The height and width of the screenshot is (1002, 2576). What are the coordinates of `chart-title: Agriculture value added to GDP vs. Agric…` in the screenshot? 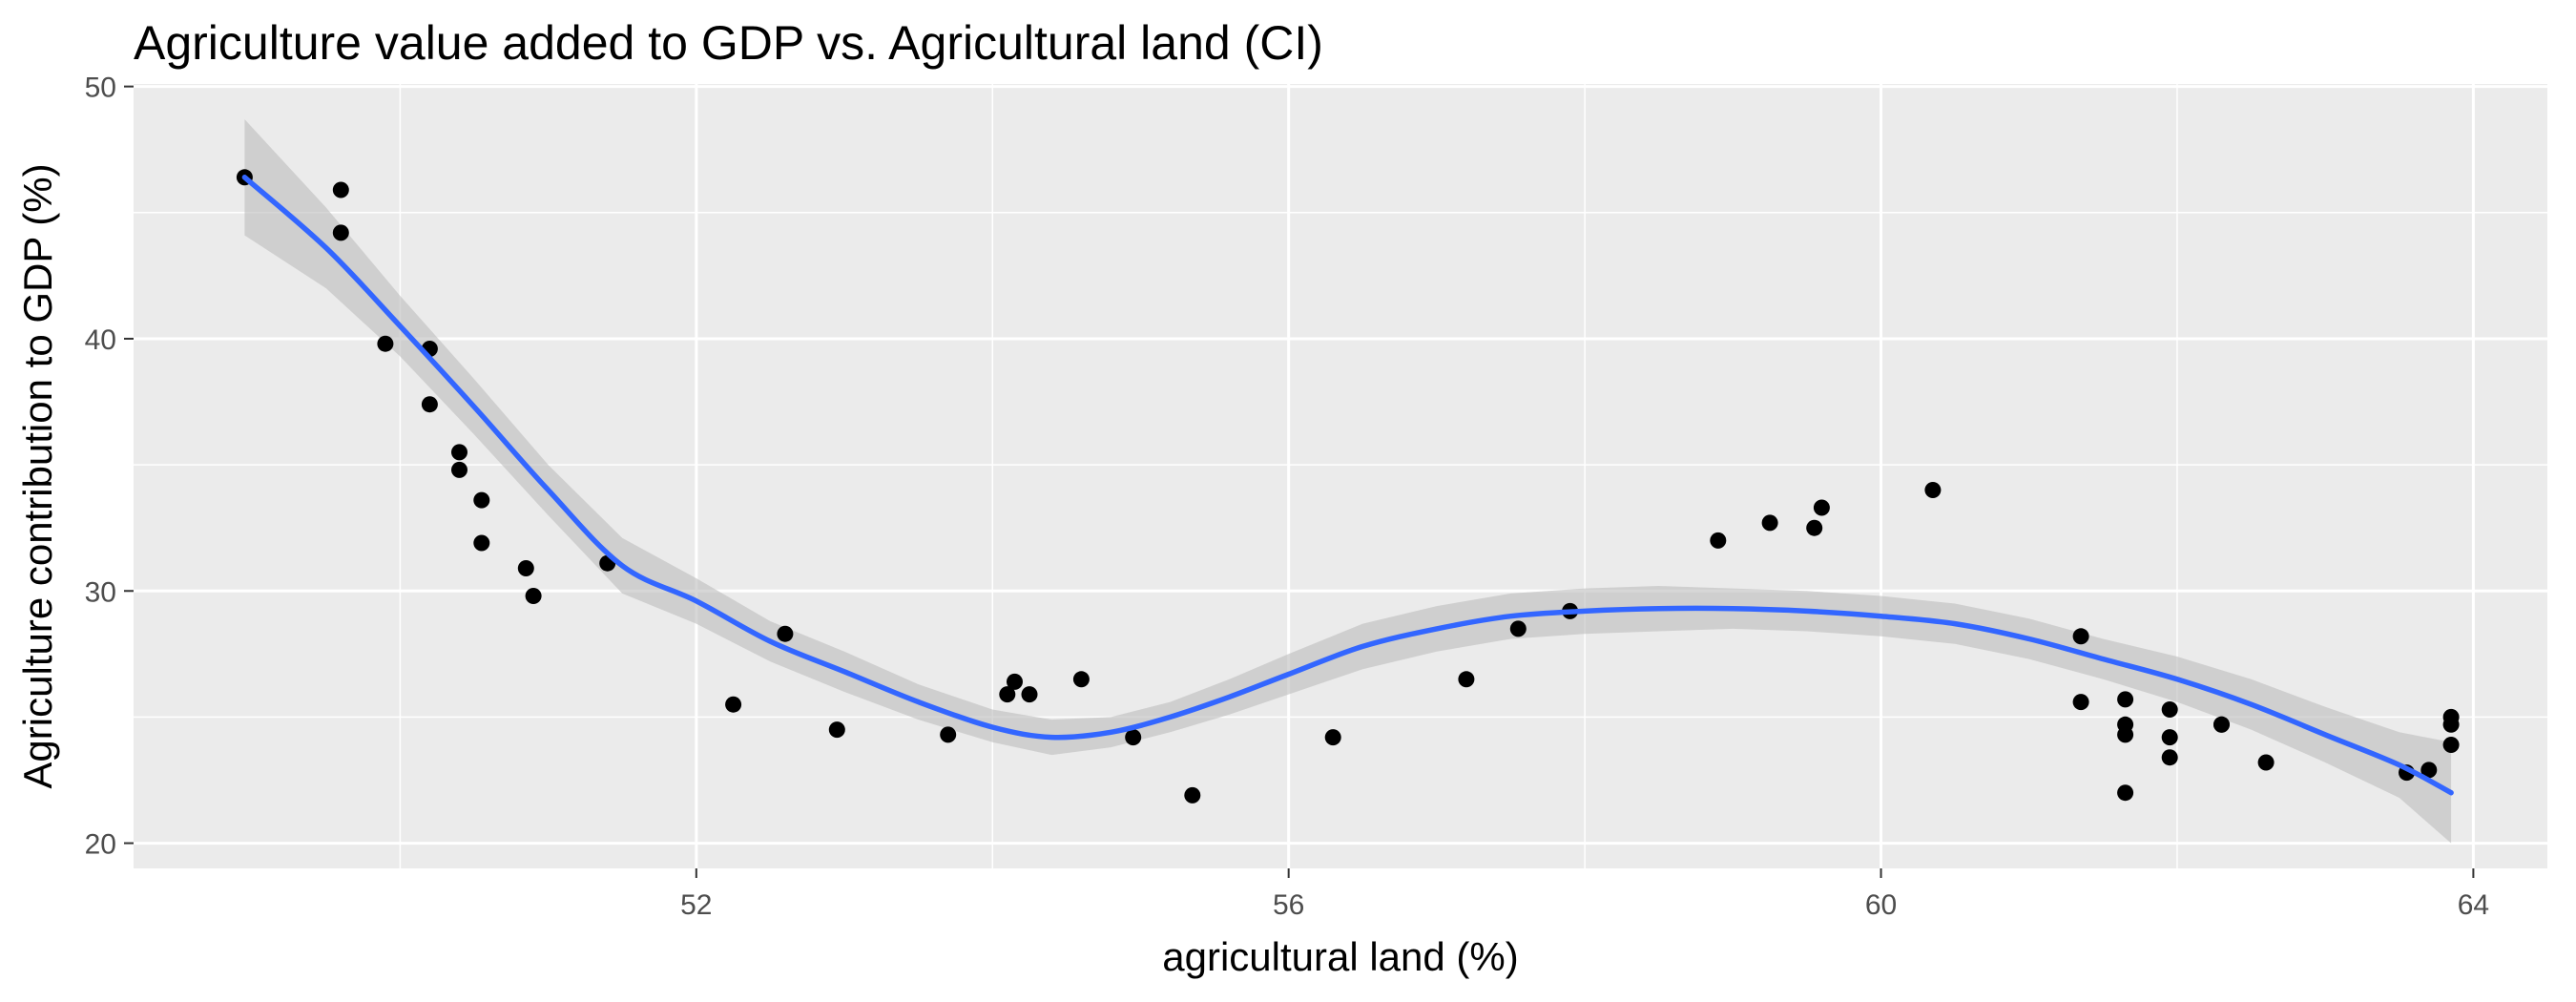 It's located at (728, 43).